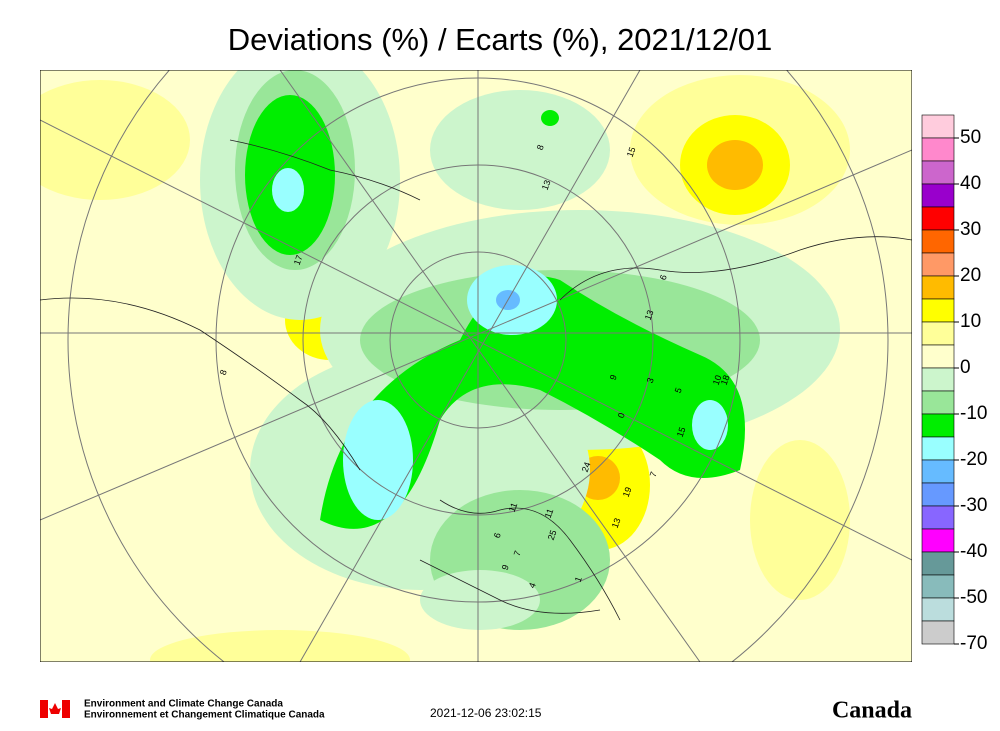 The height and width of the screenshot is (731, 1000). I want to click on flag, so click(55, 709).